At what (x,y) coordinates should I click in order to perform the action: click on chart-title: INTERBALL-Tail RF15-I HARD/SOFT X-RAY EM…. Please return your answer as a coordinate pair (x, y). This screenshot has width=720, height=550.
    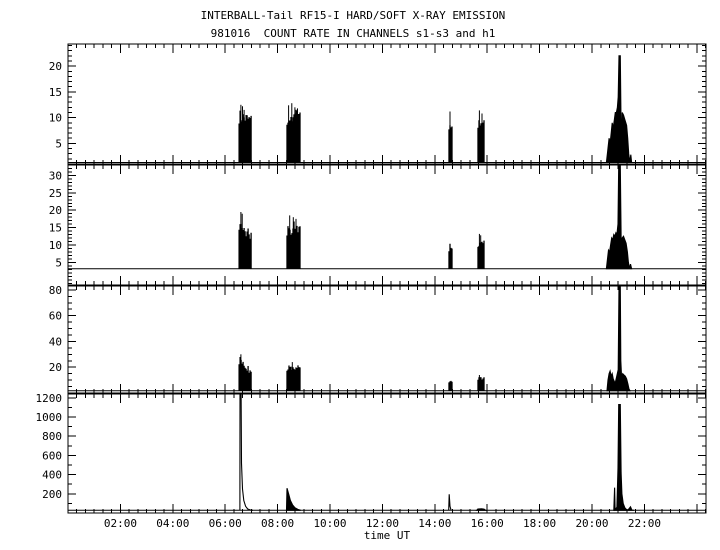
    Looking at the image, I should click on (353, 15).